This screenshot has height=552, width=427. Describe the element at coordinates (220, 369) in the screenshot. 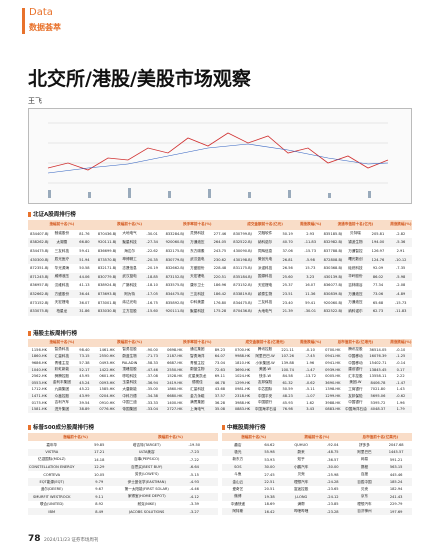

I see `cell: 72.63` at that location.